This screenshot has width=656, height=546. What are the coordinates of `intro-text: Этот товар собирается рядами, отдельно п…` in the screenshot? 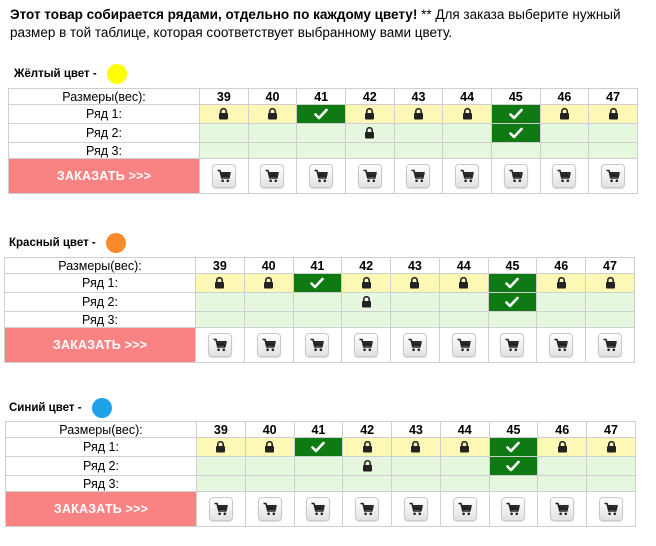 It's located at (330, 24).